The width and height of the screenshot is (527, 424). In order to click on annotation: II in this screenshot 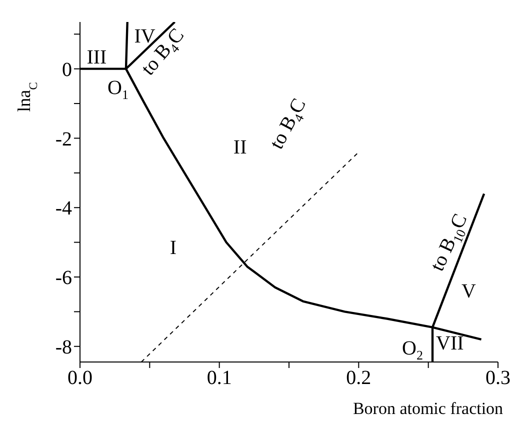, I will do `click(240, 147)`.